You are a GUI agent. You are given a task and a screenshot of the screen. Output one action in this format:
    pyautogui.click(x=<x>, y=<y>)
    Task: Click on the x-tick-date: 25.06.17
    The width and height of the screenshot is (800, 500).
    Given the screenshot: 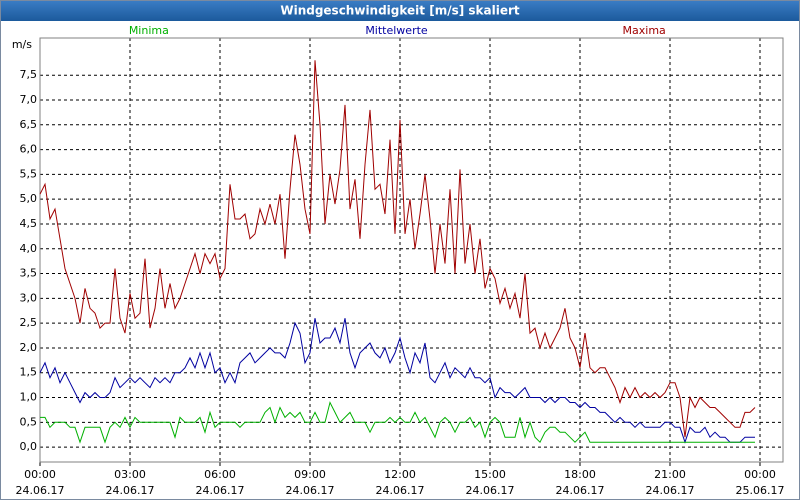 What is the action you would take?
    pyautogui.click(x=760, y=490)
    